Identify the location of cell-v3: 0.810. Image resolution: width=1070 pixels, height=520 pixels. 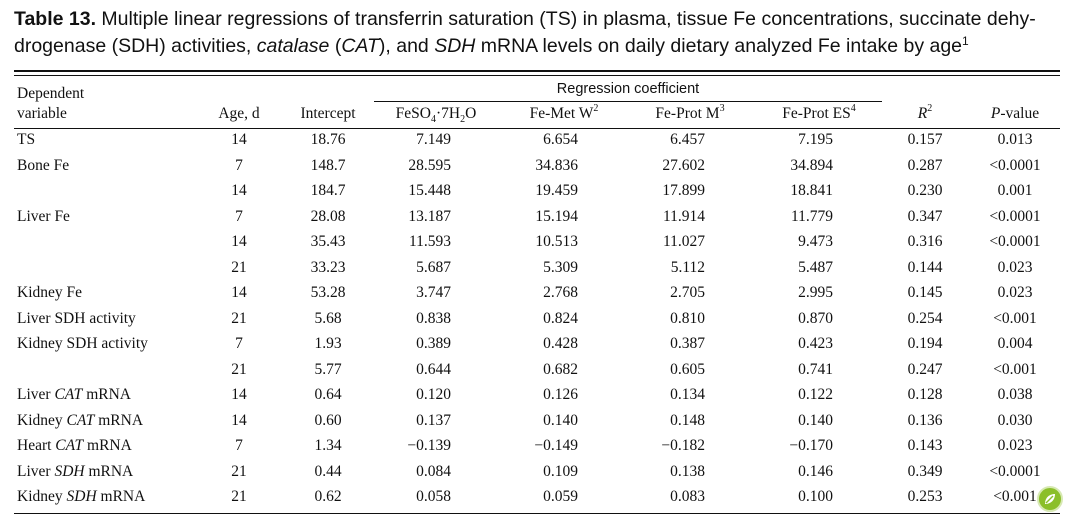
(687, 318).